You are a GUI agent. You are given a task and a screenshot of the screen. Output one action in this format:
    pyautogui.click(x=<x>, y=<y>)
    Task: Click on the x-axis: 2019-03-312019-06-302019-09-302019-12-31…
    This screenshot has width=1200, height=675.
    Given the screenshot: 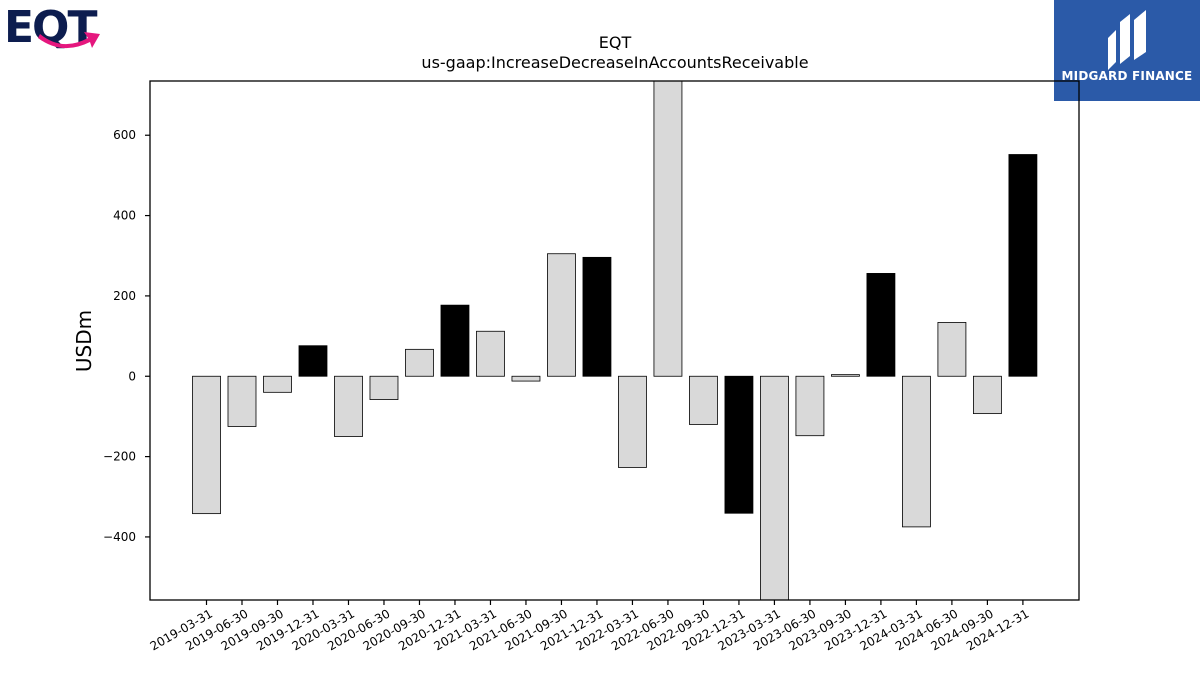 What is the action you would take?
    pyautogui.click(x=589, y=626)
    